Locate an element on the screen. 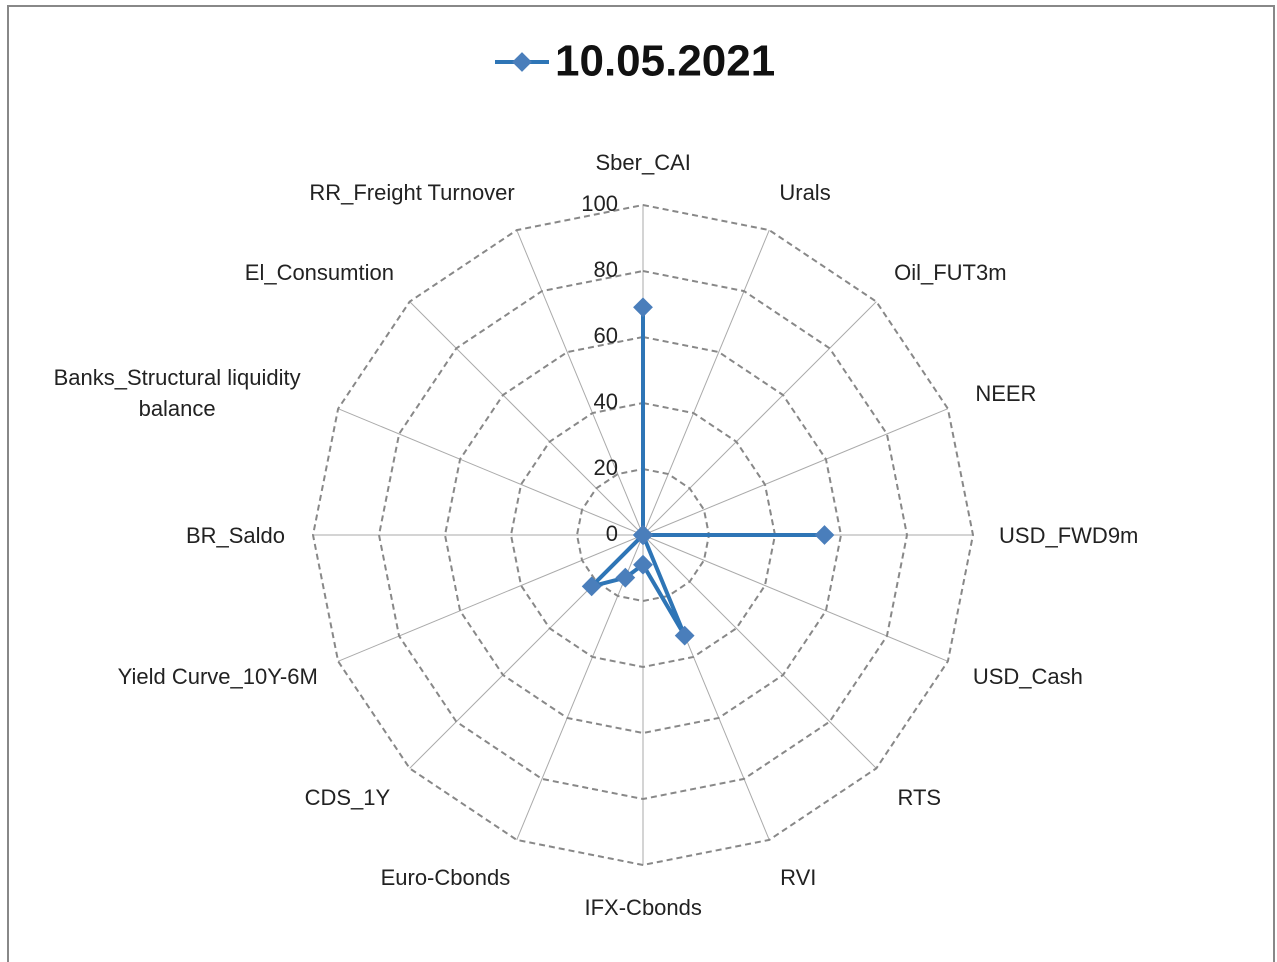  r-tick-label: 20 is located at coordinates (606, 467).